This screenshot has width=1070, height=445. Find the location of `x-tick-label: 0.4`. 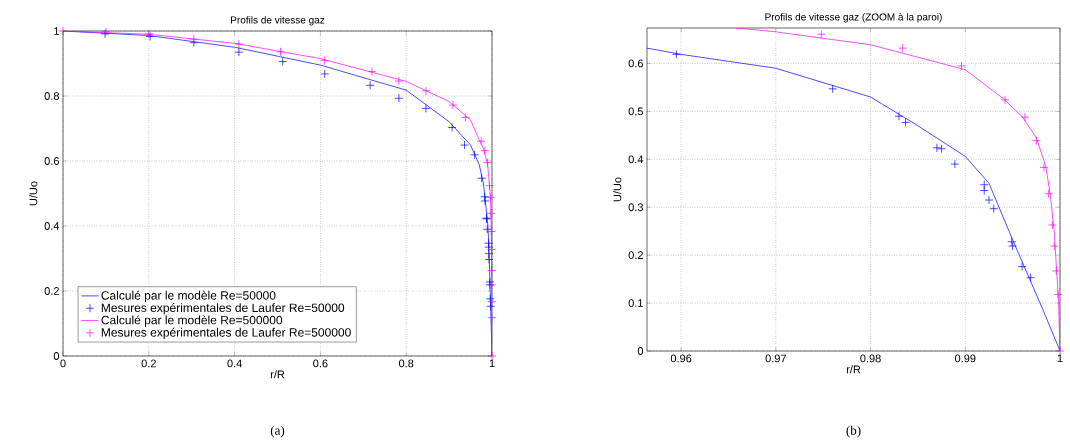

x-tick-label: 0.4 is located at coordinates (234, 363).